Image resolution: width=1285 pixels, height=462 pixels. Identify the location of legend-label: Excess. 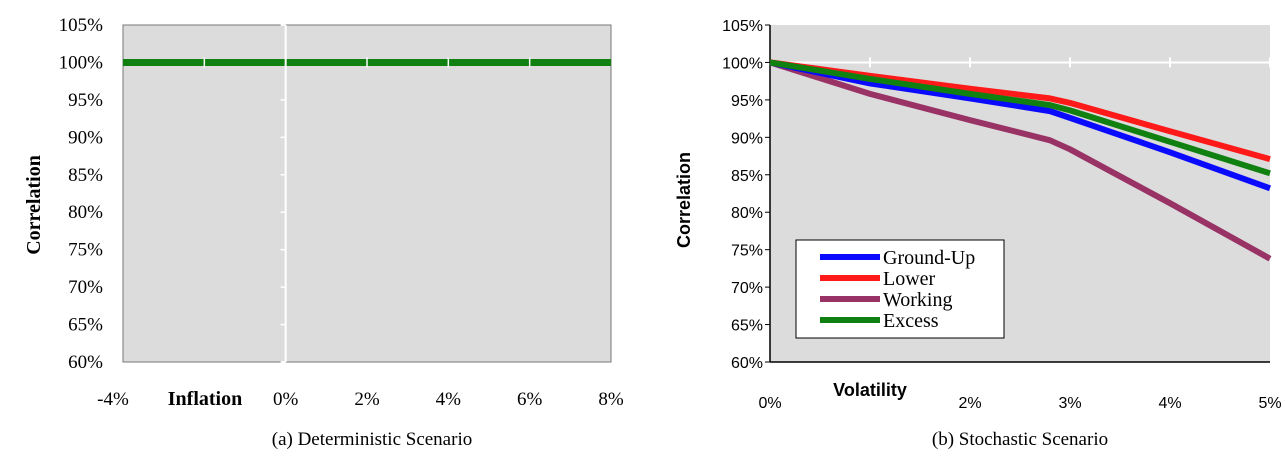
(911, 321).